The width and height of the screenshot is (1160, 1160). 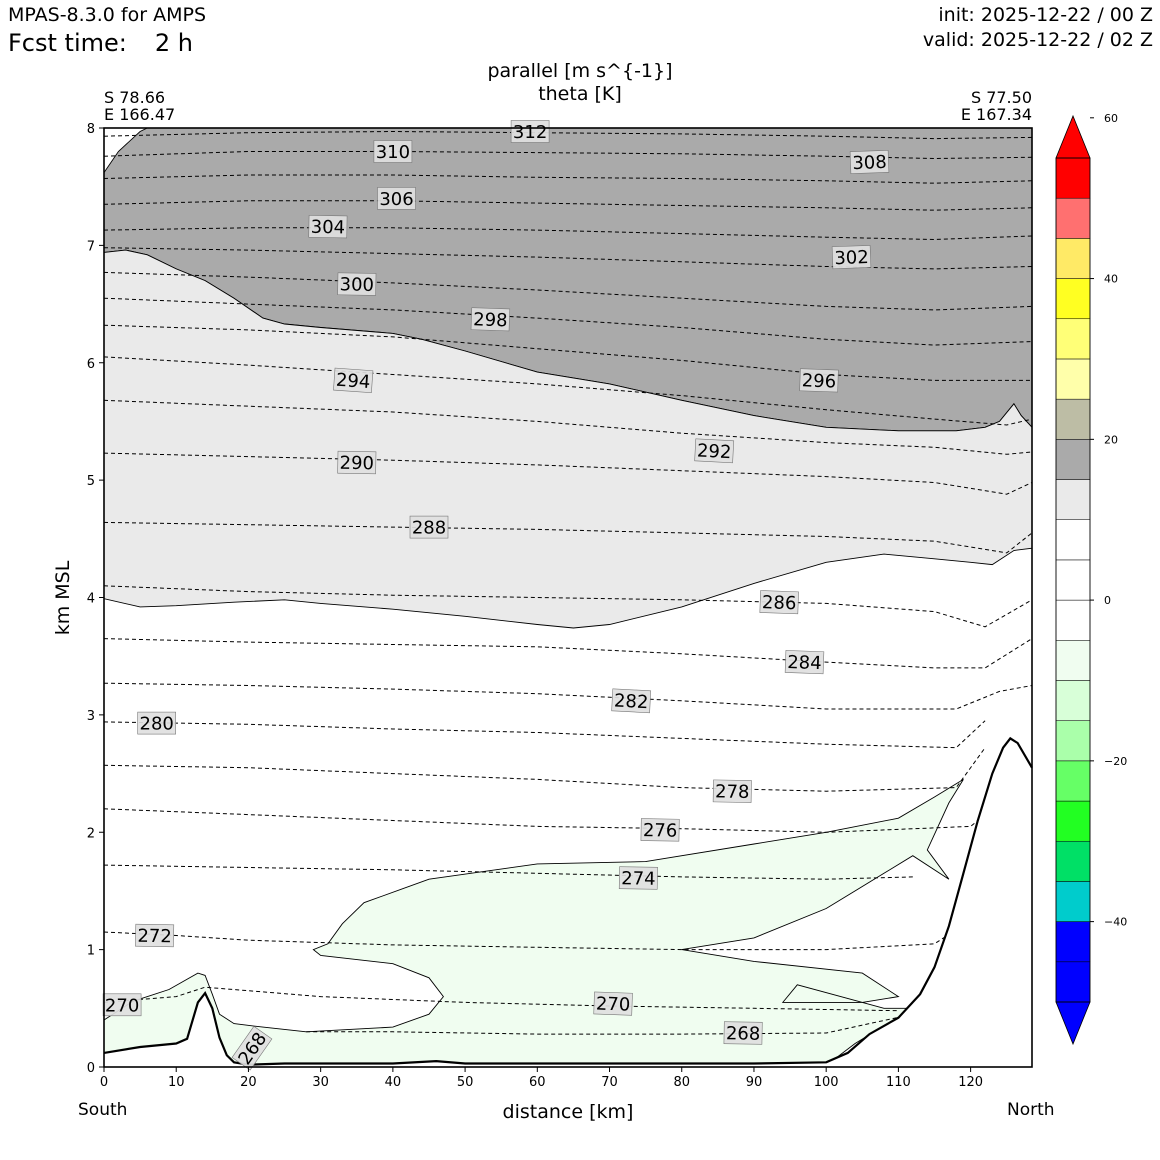 What do you see at coordinates (100, 43) in the screenshot?
I see `forecast-time: Fcst time: 2 h` at bounding box center [100, 43].